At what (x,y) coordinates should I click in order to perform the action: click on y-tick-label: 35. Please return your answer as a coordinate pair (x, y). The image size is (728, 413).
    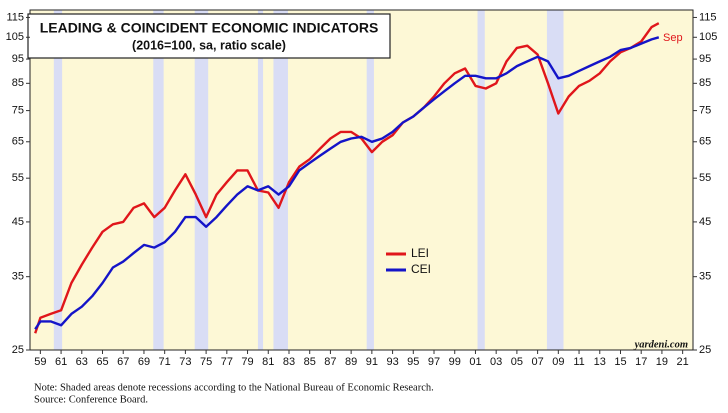
    Looking at the image, I should click on (18, 277).